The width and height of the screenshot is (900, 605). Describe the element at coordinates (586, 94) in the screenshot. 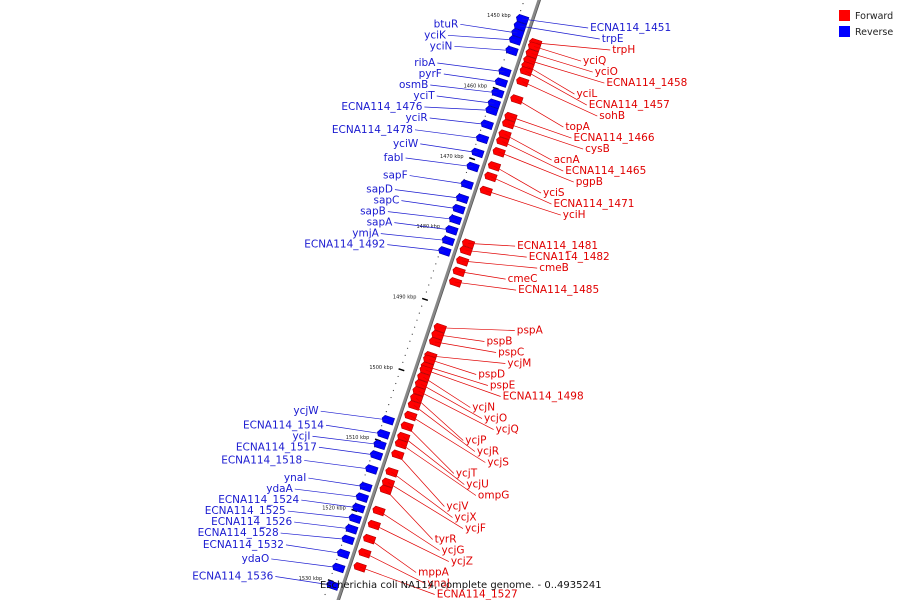

I see `gene-label: yciL` at that location.